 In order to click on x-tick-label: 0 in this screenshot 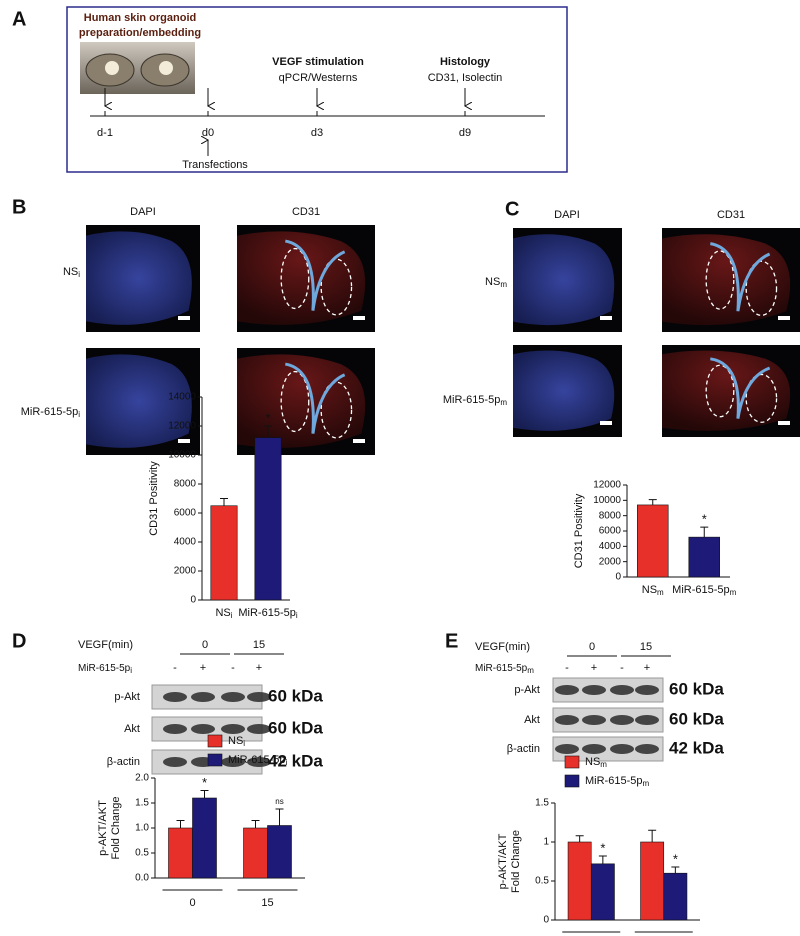, I will do `click(192, 903)`.